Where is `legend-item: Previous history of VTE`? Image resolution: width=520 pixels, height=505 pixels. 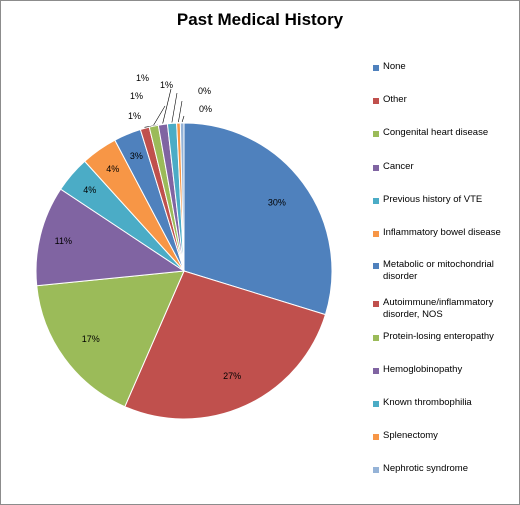 legend-item: Previous history of VTE is located at coordinates (446, 200).